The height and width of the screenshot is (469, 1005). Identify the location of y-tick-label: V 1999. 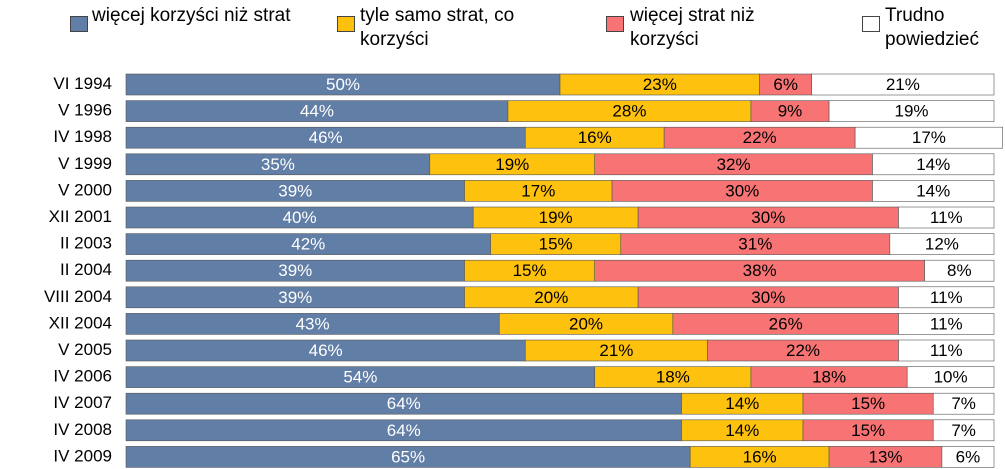
(85, 163).